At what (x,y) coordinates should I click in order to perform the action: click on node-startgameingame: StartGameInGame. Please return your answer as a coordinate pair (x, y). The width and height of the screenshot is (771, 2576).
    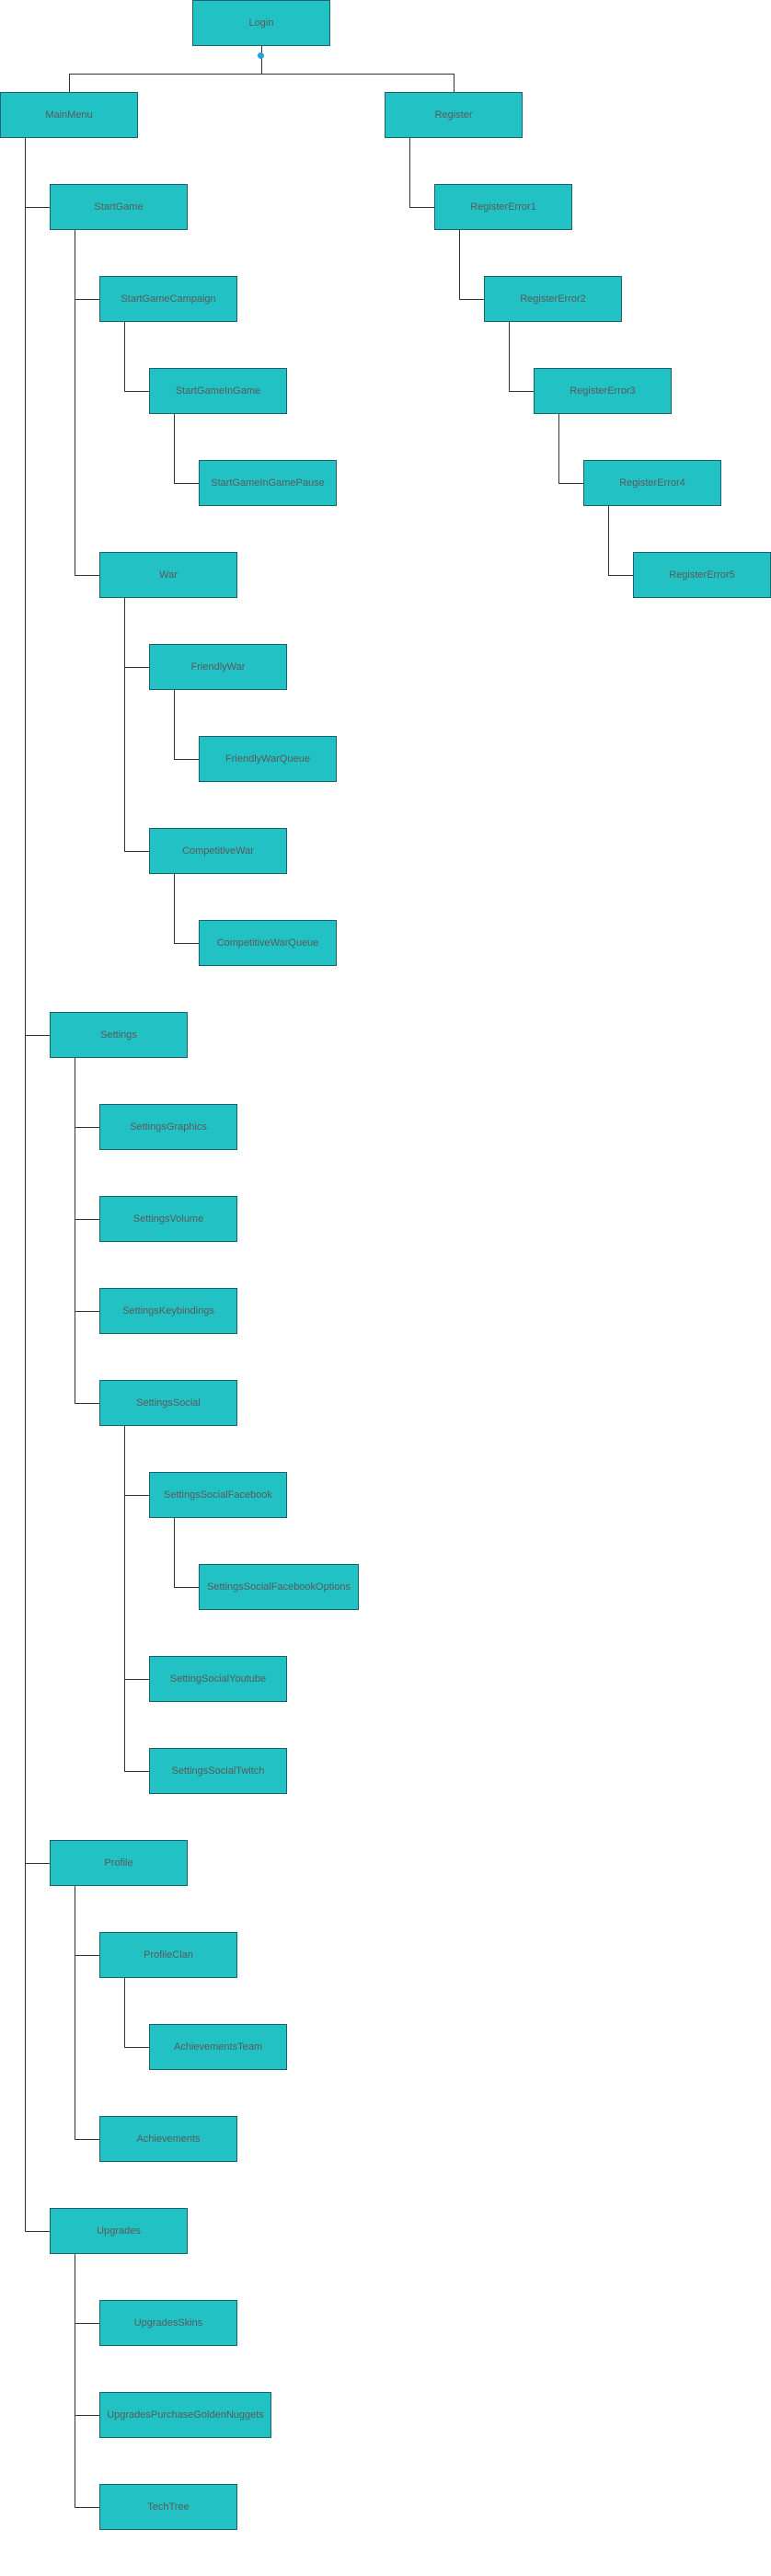
    Looking at the image, I should click on (218, 391).